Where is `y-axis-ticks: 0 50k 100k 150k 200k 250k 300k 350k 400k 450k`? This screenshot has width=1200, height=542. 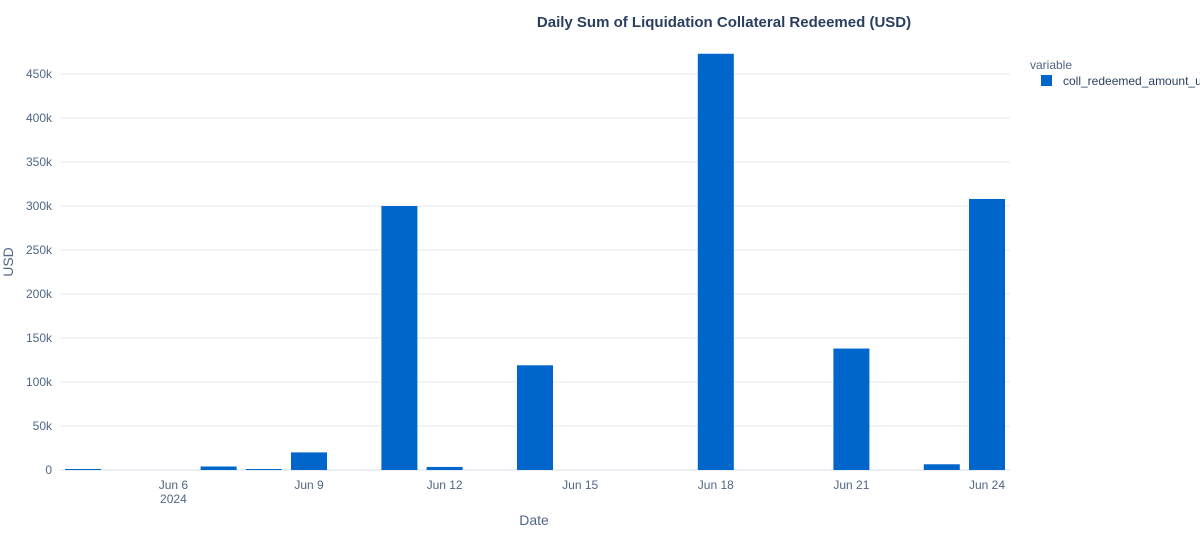
y-axis-ticks: 0 50k 100k 150k 200k 250k 300k 350k 400k 450k is located at coordinates (39, 272).